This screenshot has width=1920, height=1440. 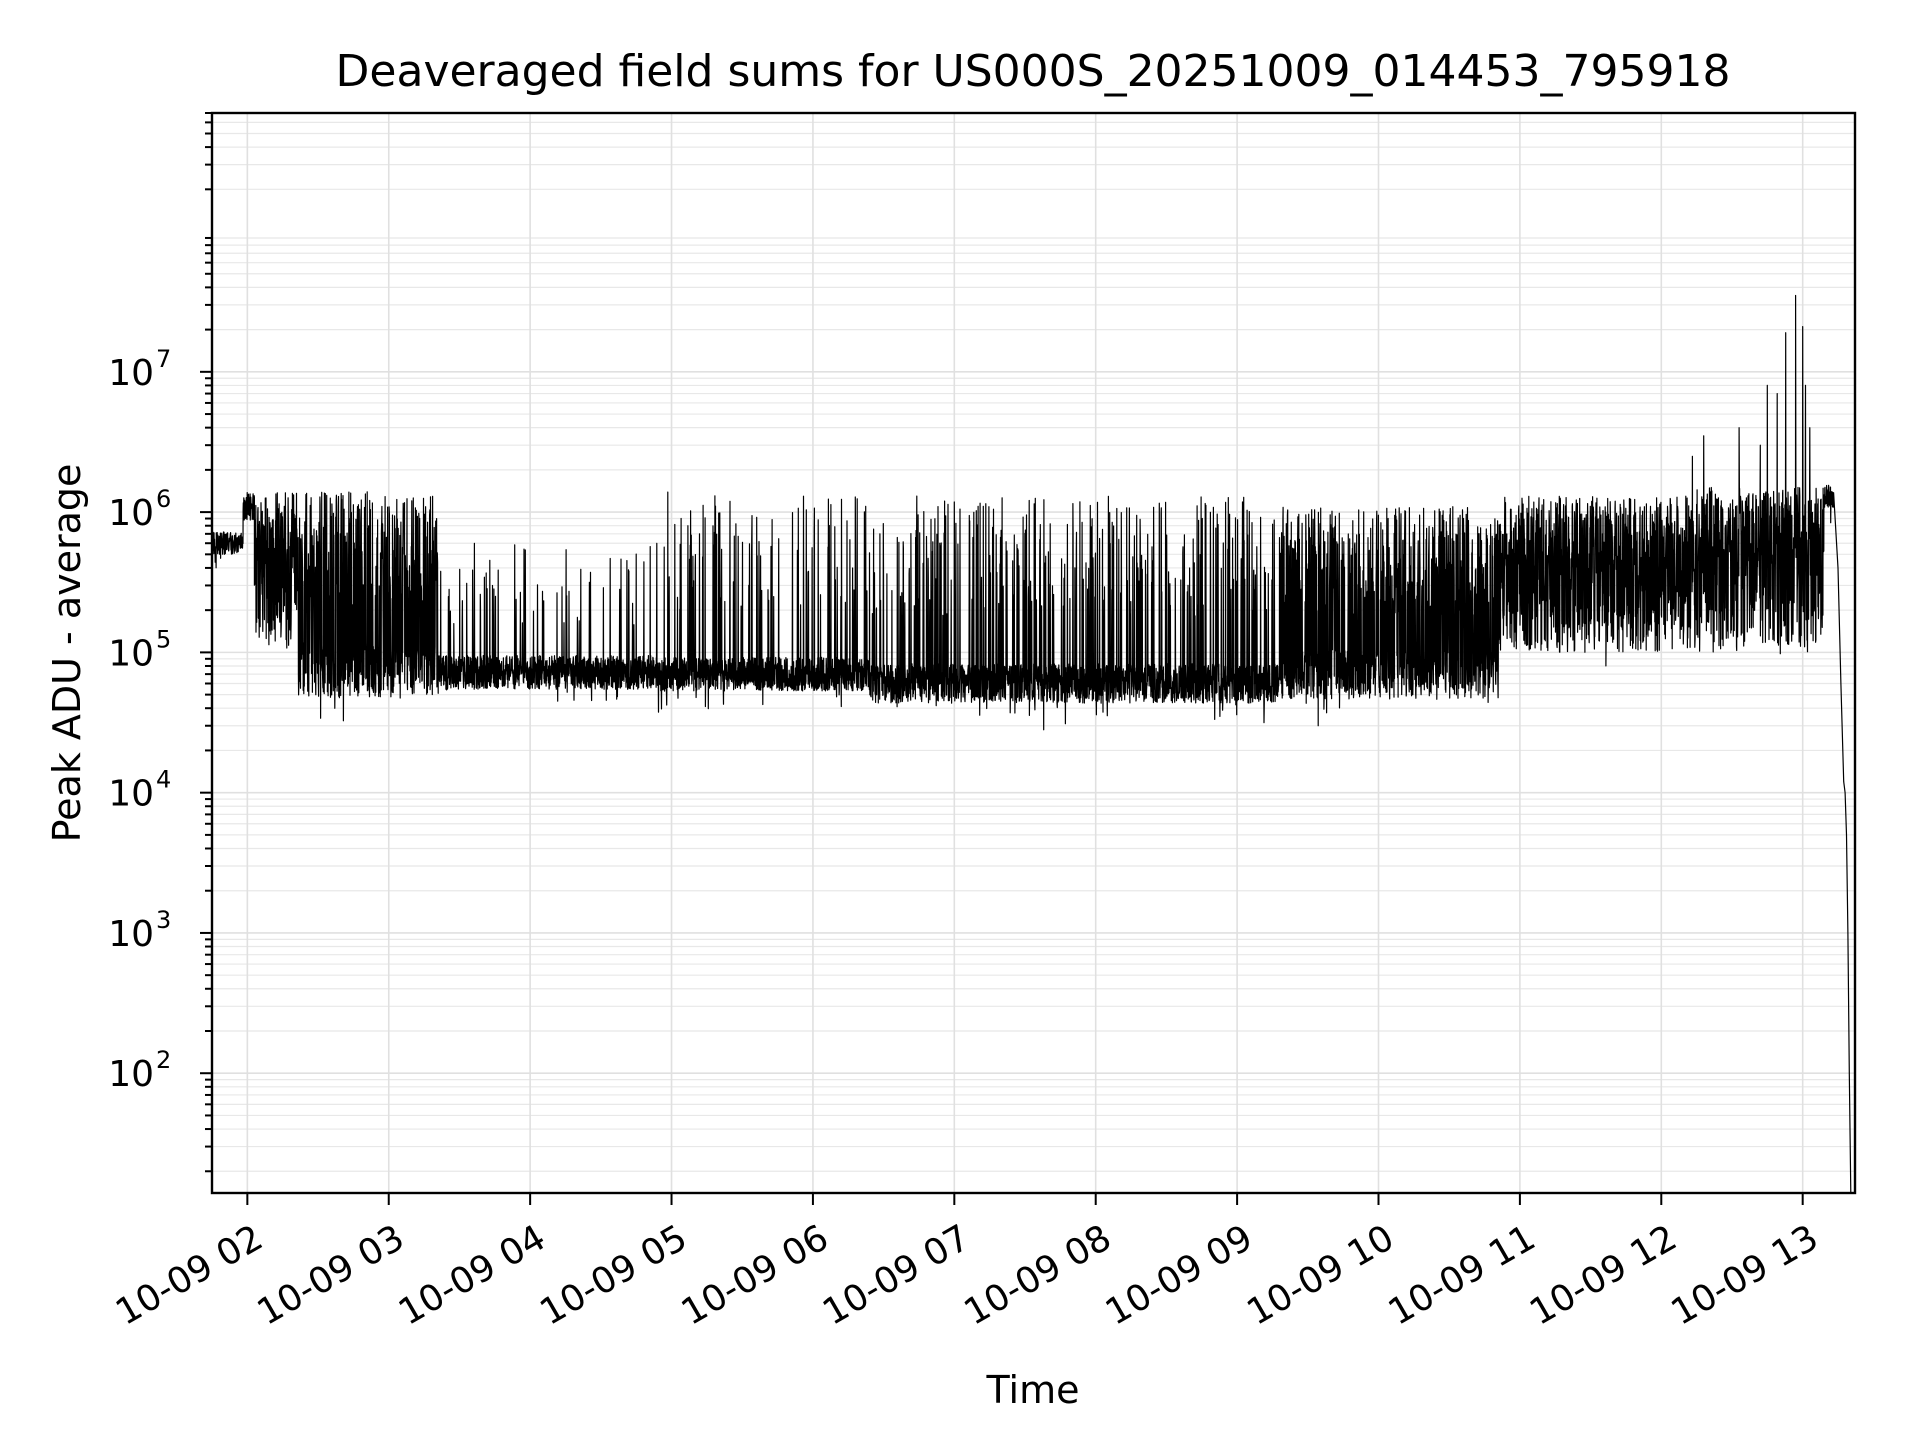 I want to click on y-tick-exponent: 6, so click(x=163, y=499).